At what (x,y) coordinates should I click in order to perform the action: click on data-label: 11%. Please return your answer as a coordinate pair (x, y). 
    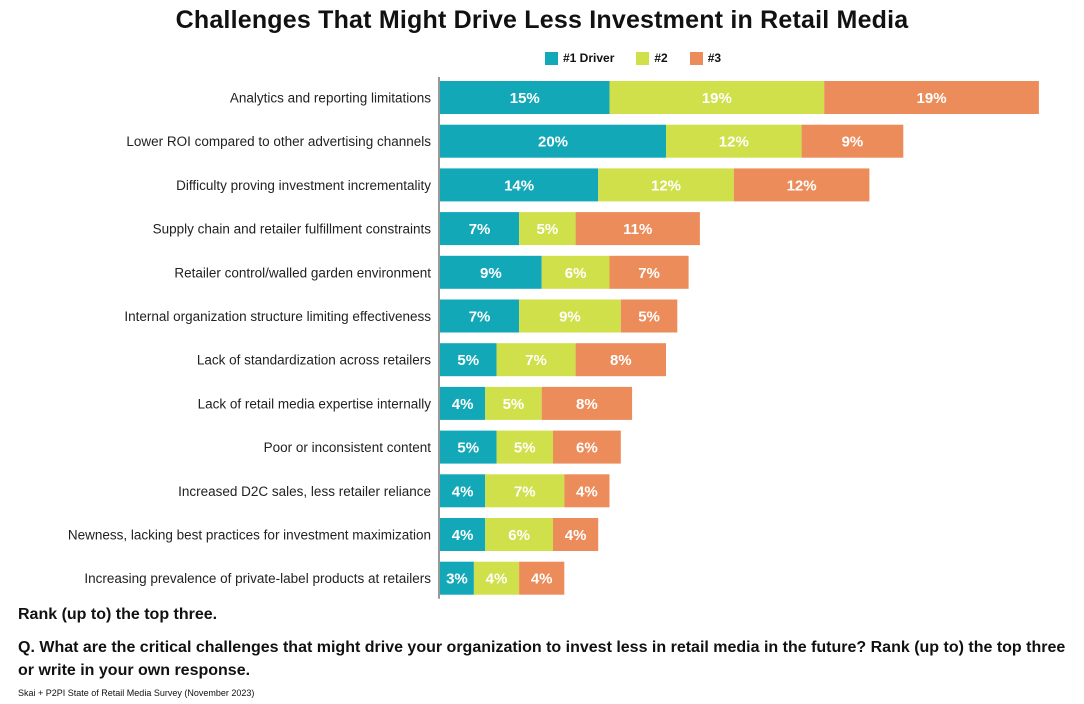
    Looking at the image, I should click on (637, 229).